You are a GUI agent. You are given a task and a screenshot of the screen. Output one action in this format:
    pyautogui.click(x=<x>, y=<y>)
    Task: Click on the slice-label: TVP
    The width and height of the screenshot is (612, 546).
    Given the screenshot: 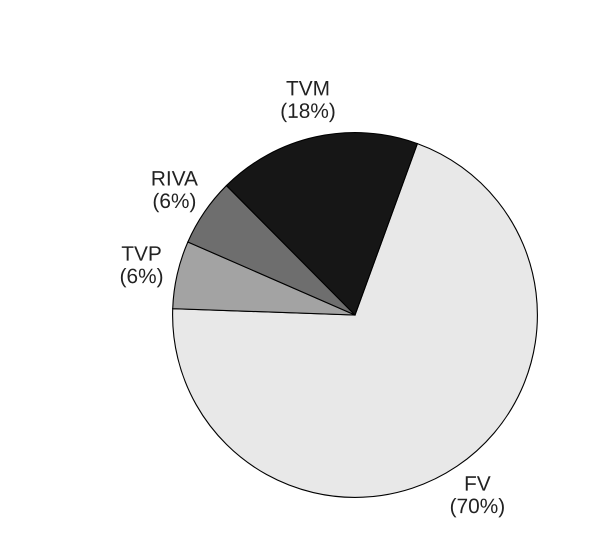 What is the action you would take?
    pyautogui.click(x=141, y=253)
    